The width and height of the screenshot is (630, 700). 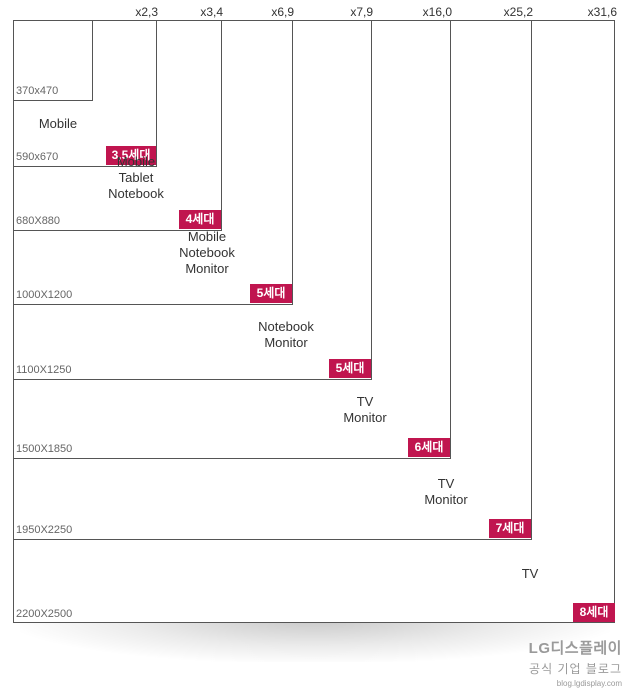 I want to click on logo-title: LG디스플레이, so click(x=575, y=648).